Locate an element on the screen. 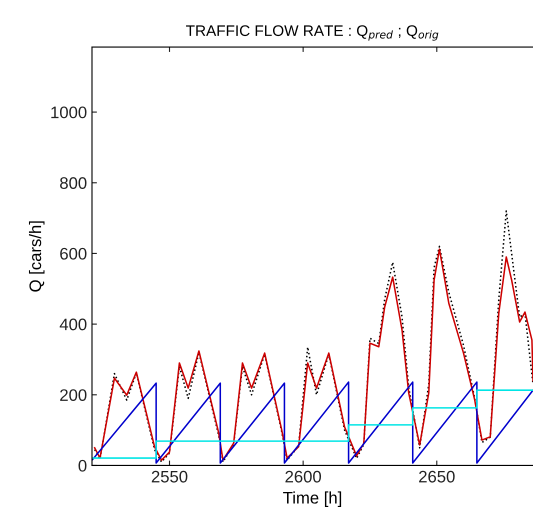 This screenshot has height=523, width=533. x-tick-label: 2600 is located at coordinates (303, 476).